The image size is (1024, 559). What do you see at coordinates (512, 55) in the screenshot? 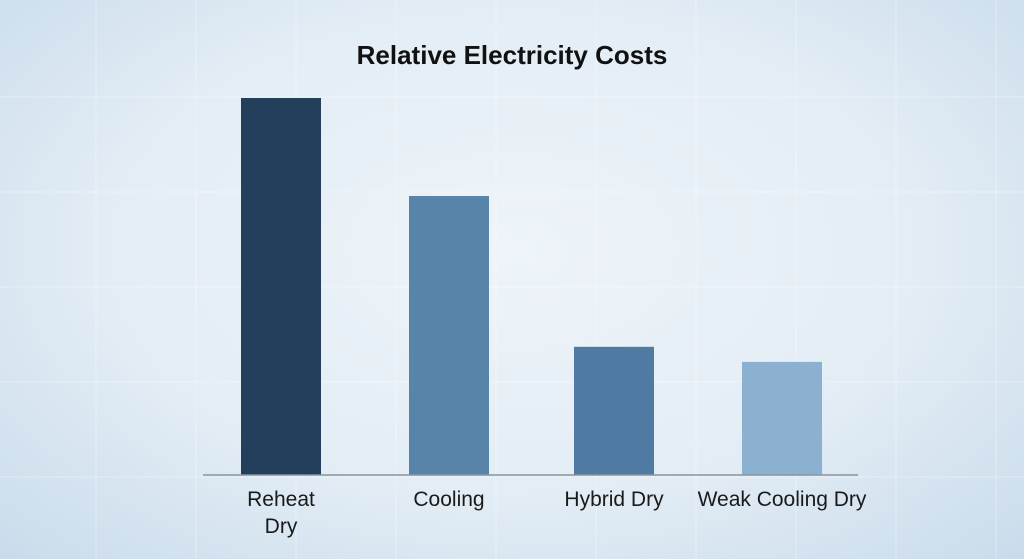
I see `chart-title: Relative Electricity Costs` at bounding box center [512, 55].